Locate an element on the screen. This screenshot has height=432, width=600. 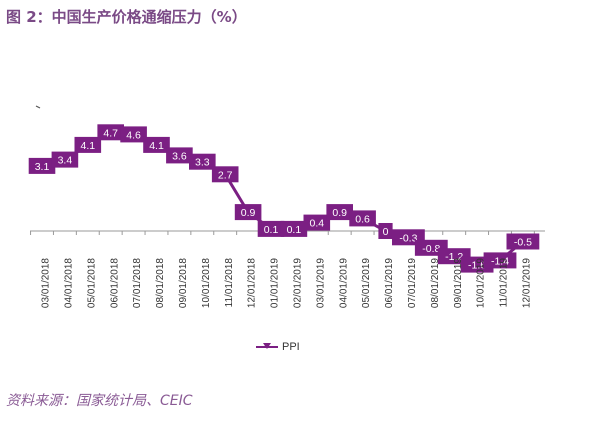
data-label-11: 0.1 is located at coordinates (294, 228).